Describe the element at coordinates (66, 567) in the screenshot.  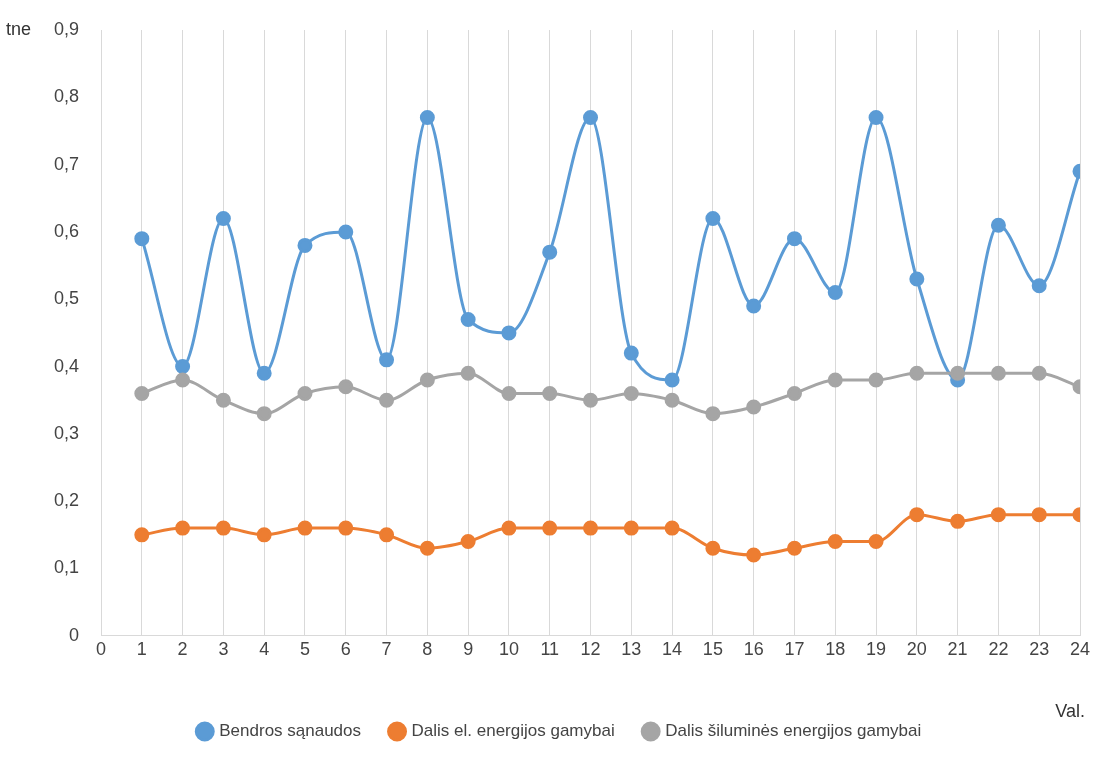
I see `y-tick-label: 0,1` at that location.